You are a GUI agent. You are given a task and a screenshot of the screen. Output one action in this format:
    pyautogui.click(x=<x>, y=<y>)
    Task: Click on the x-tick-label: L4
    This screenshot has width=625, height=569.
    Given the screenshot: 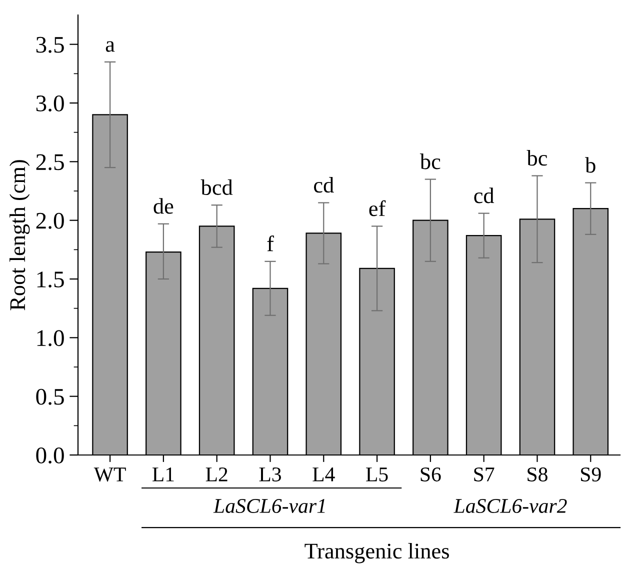 What is the action you would take?
    pyautogui.click(x=323, y=475)
    